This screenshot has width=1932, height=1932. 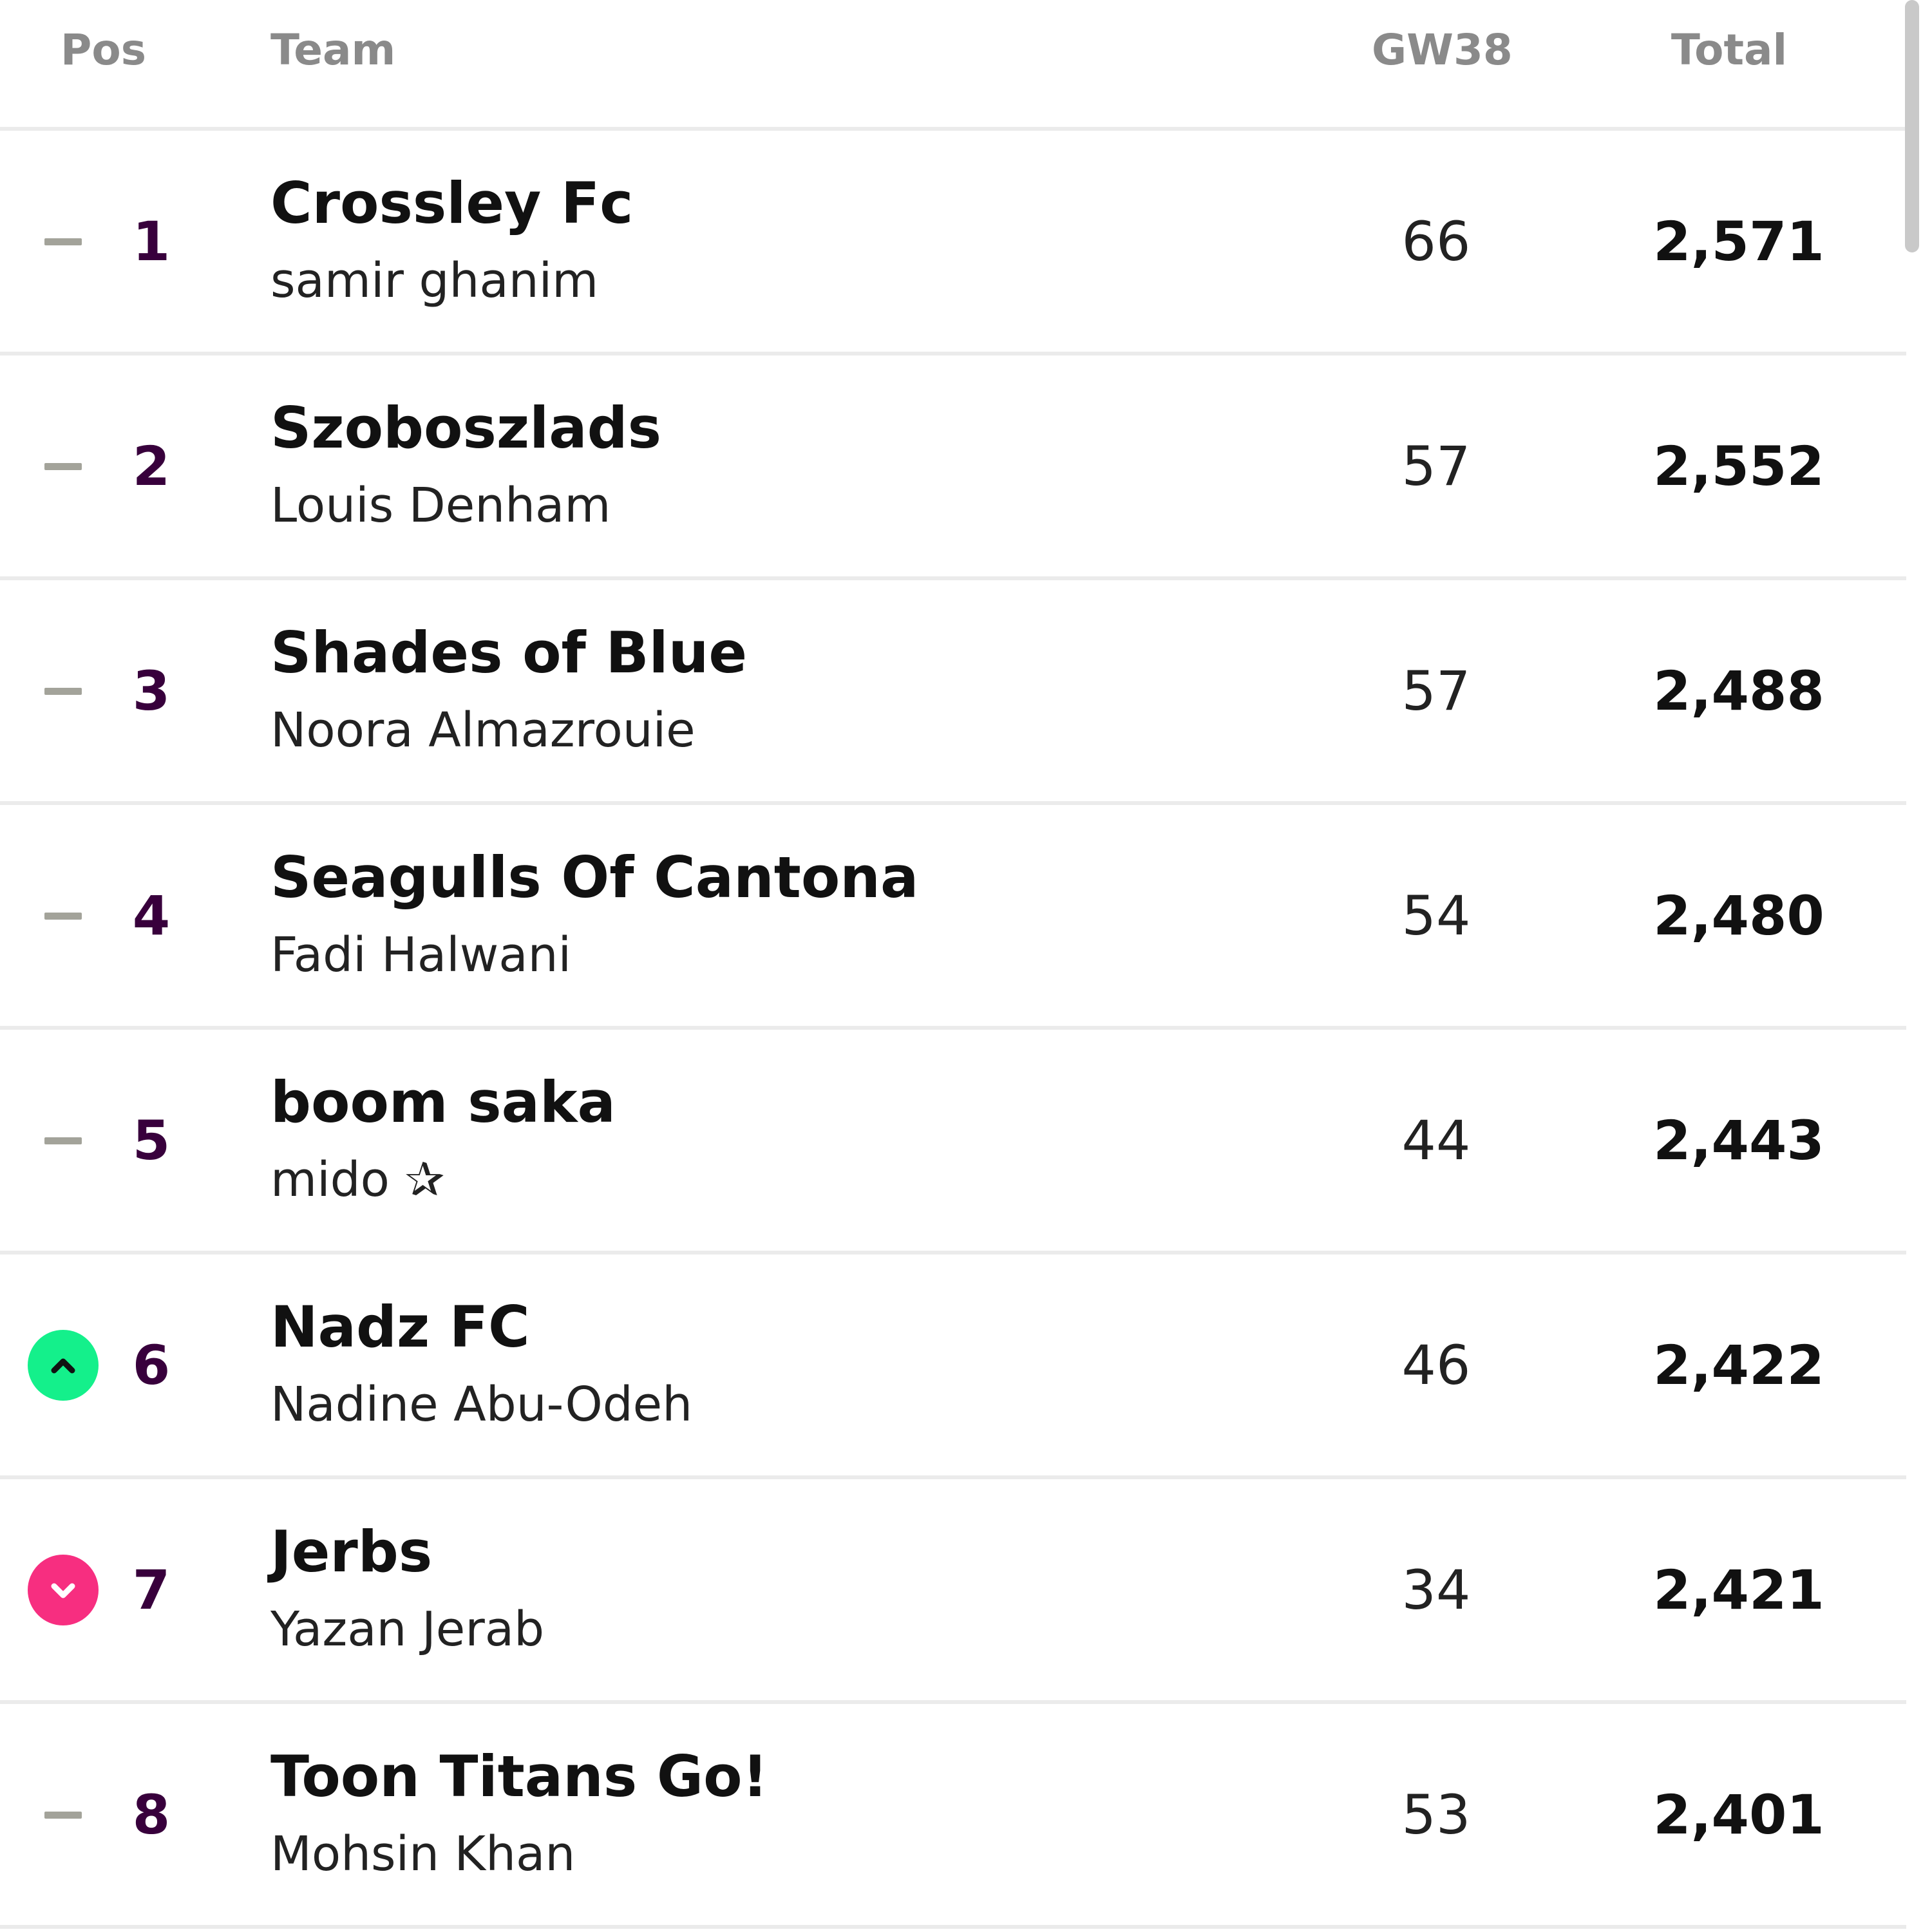 What do you see at coordinates (104, 50) in the screenshot?
I see `header-pos: Pos` at bounding box center [104, 50].